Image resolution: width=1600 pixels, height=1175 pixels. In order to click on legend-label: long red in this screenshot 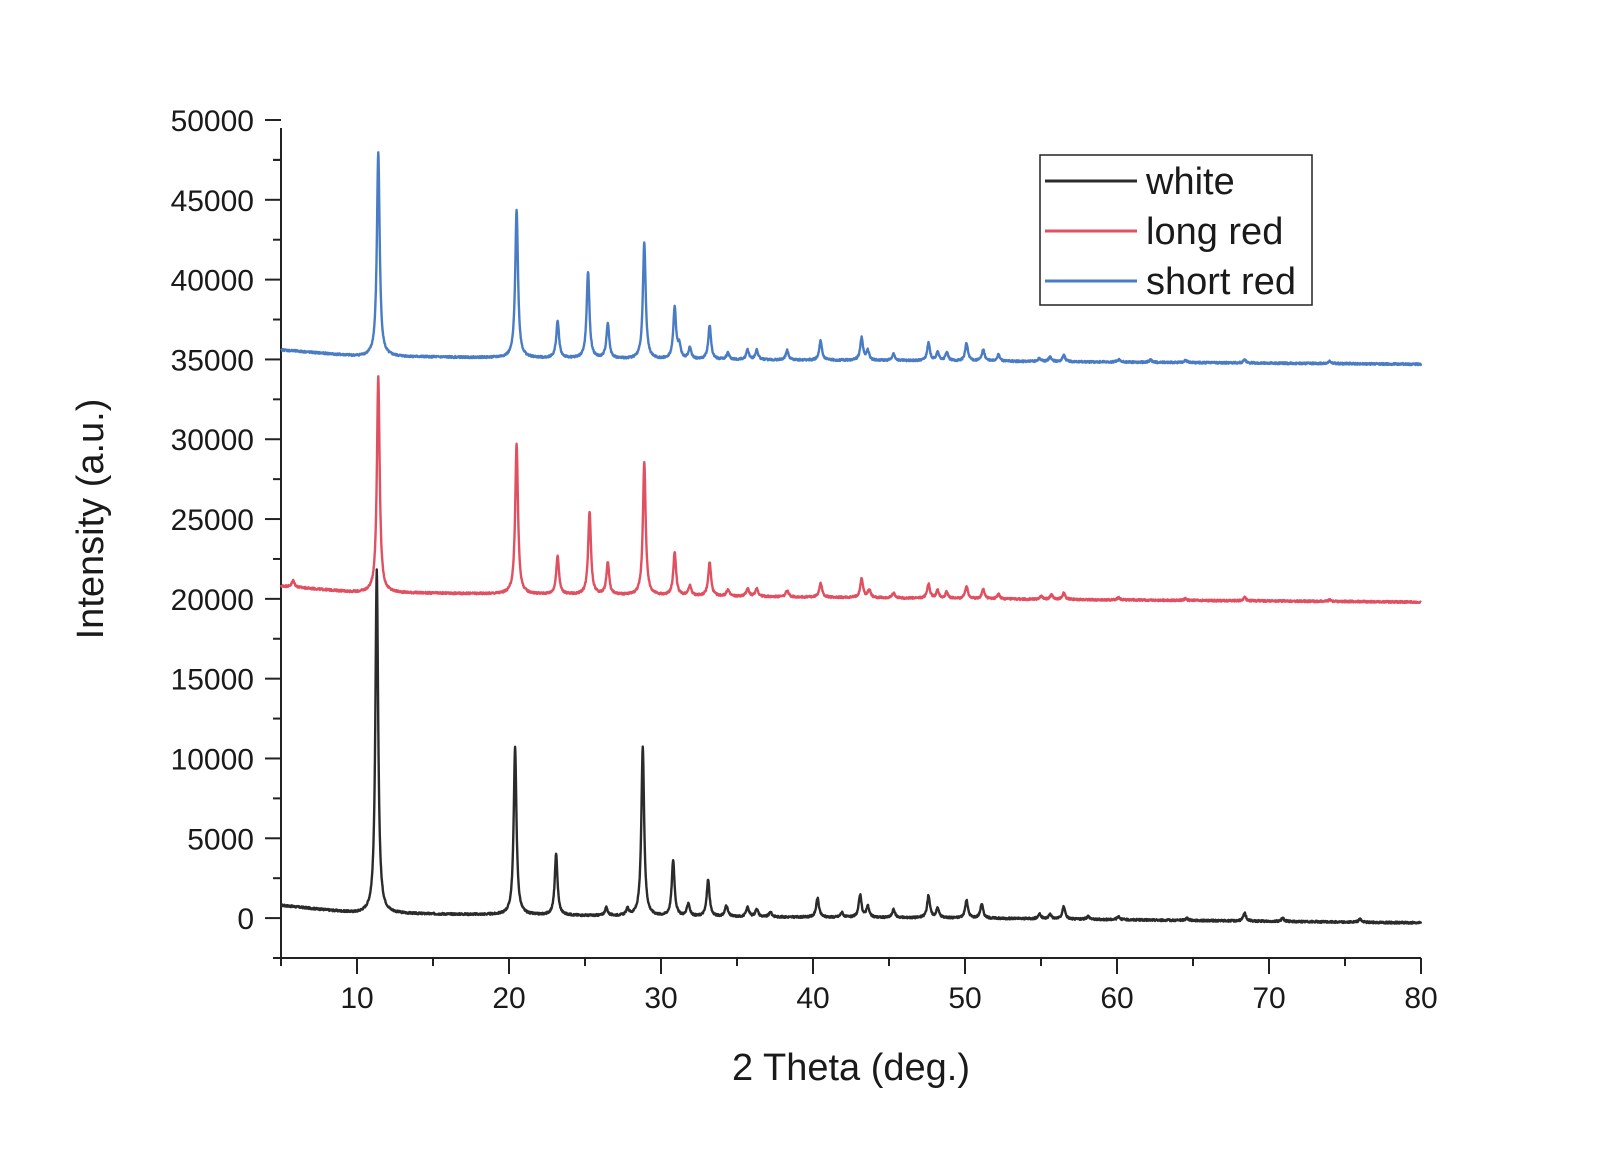, I will do `click(1214, 232)`.